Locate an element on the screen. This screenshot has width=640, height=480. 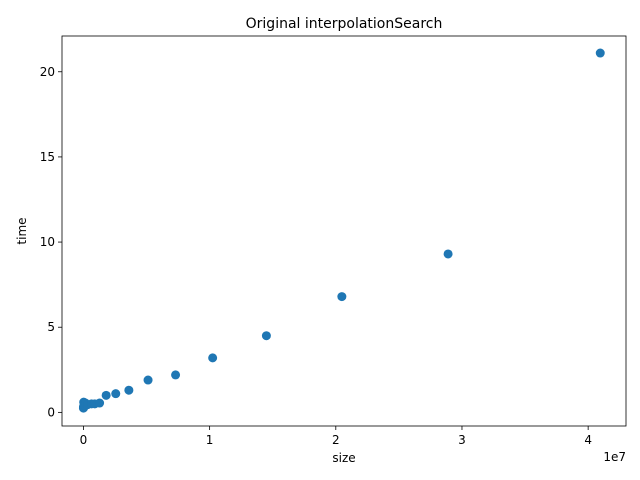
y-axis-label: time is located at coordinates (22, 230).